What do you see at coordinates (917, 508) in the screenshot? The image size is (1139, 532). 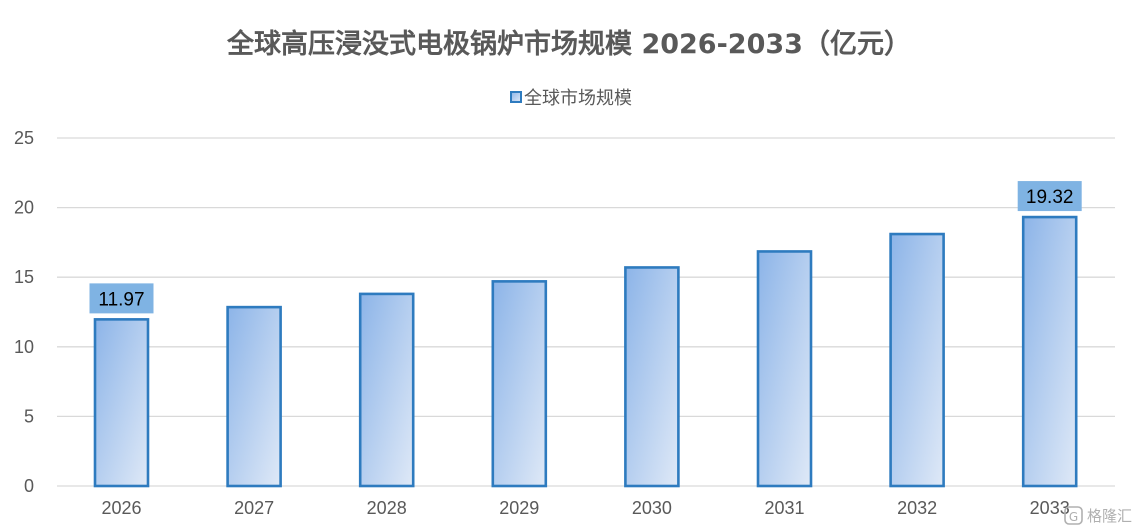 I see `x-tick-label: 2032` at bounding box center [917, 508].